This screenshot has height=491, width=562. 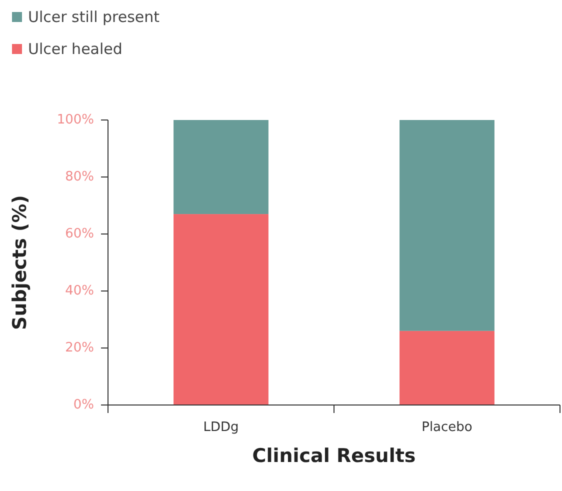 I want to click on y-tick-label: 100%, so click(x=75, y=120).